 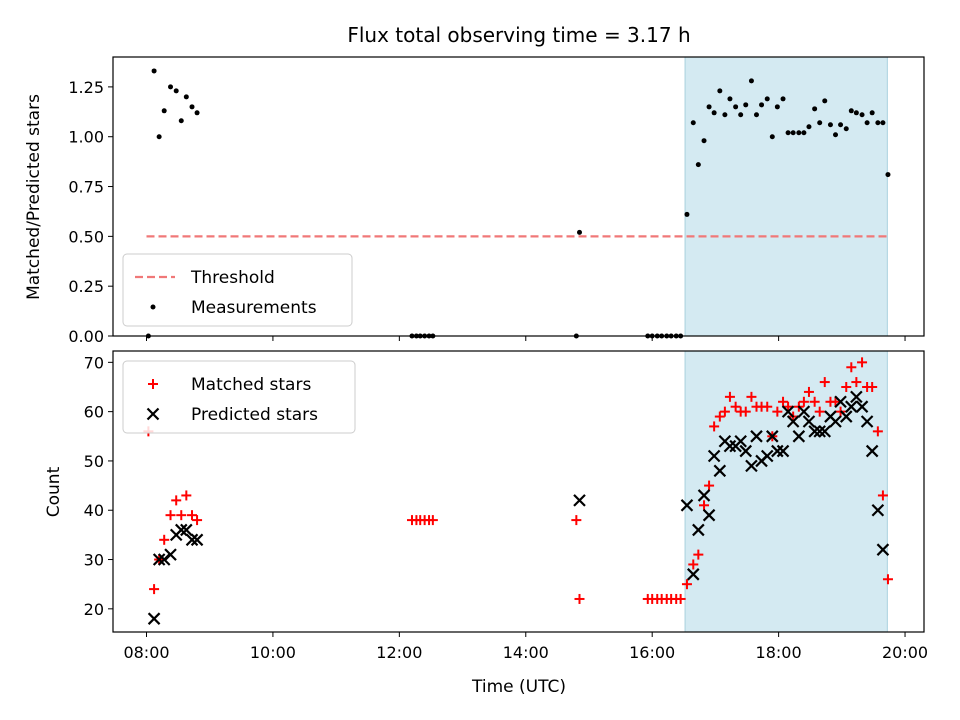 What do you see at coordinates (34, 197) in the screenshot?
I see `top-y-axis-label: Matched/Predicted stars` at bounding box center [34, 197].